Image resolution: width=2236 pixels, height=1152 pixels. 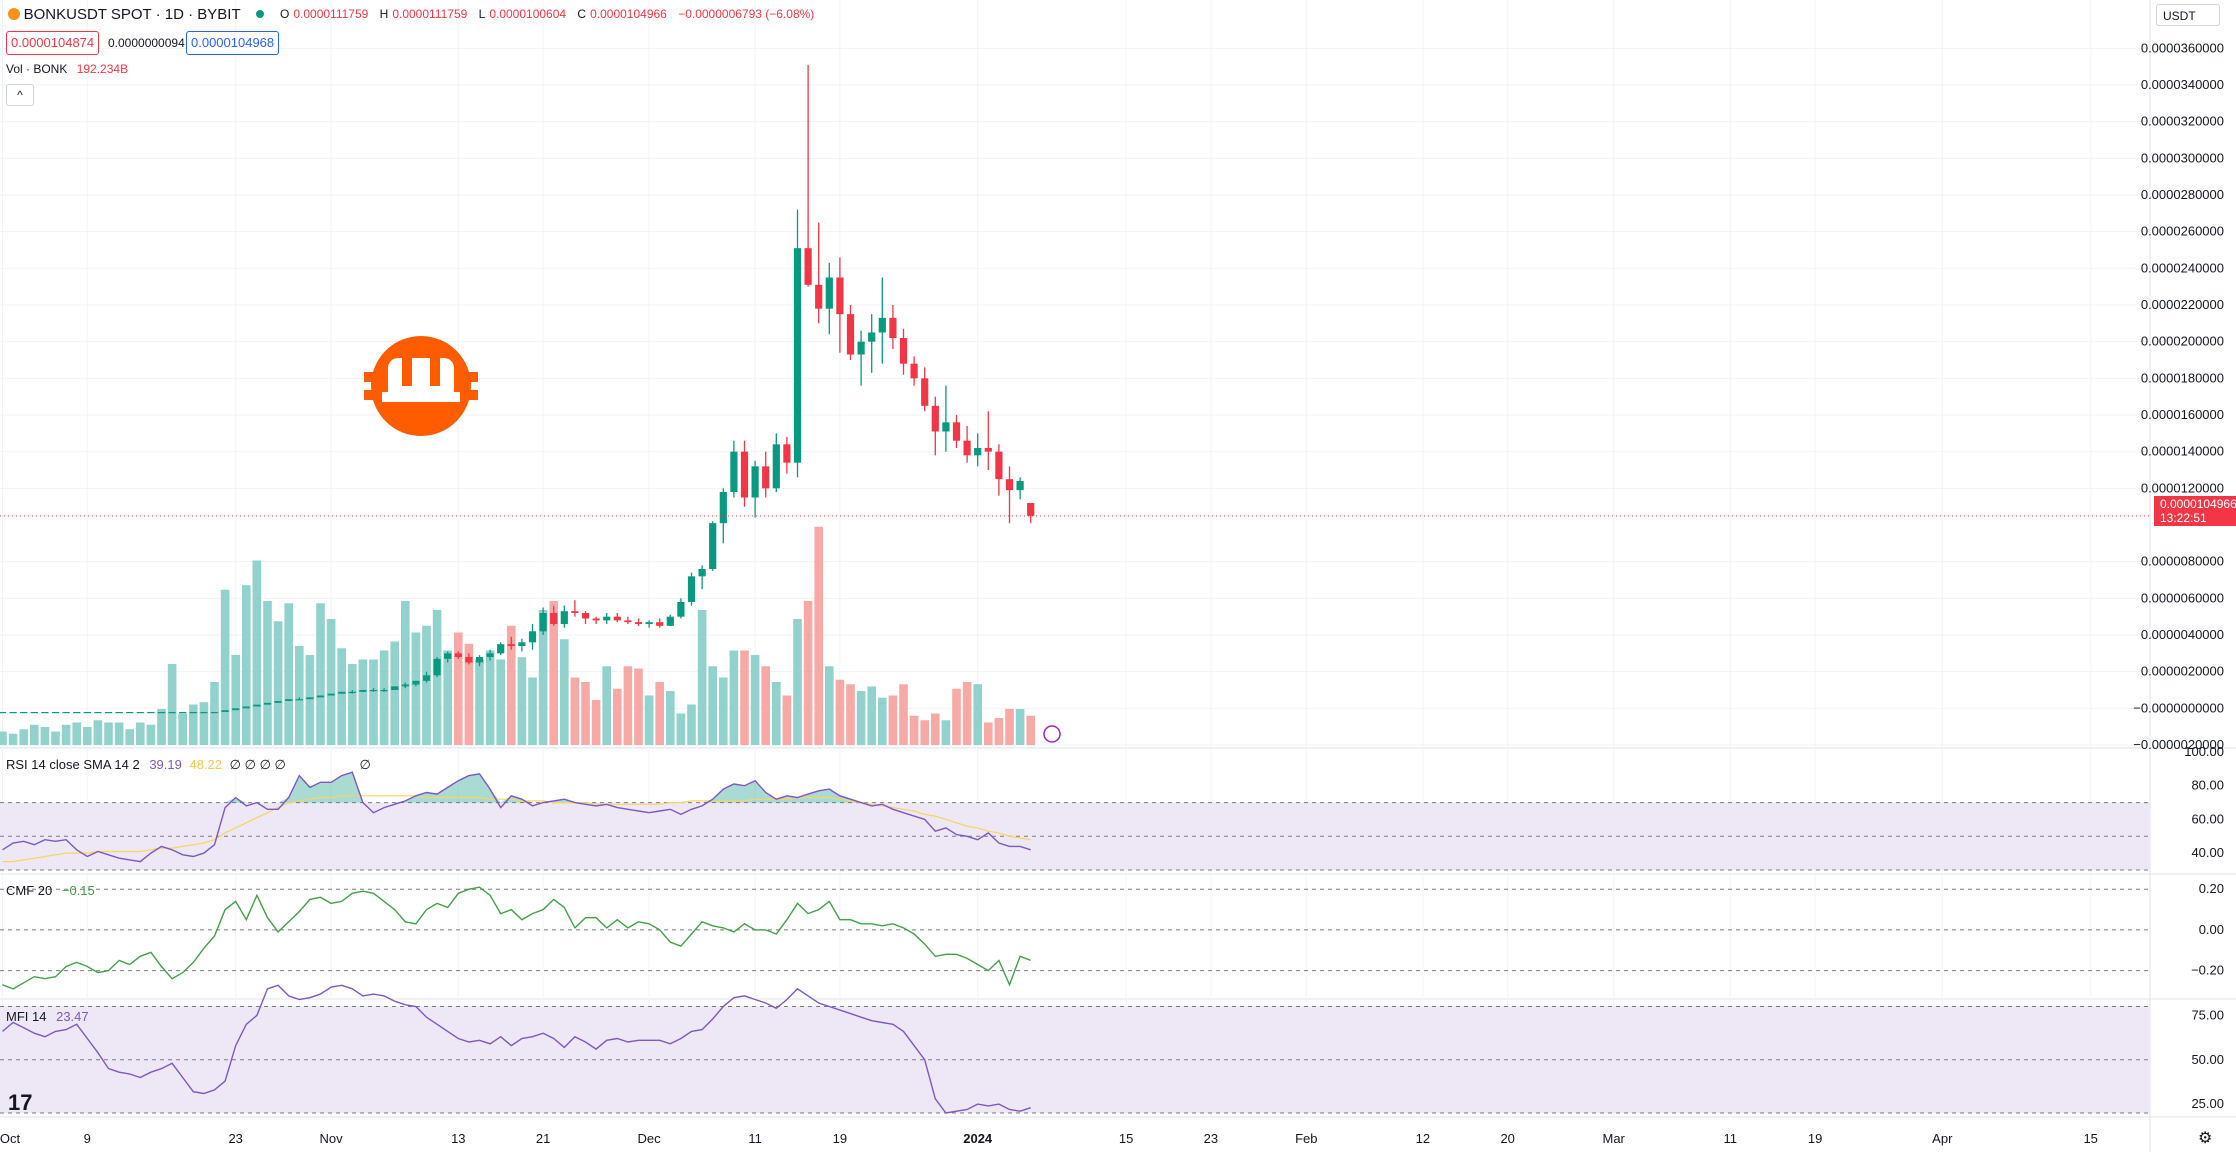 I want to click on price-axis-label: 0.0000240000, so click(x=2182, y=267).